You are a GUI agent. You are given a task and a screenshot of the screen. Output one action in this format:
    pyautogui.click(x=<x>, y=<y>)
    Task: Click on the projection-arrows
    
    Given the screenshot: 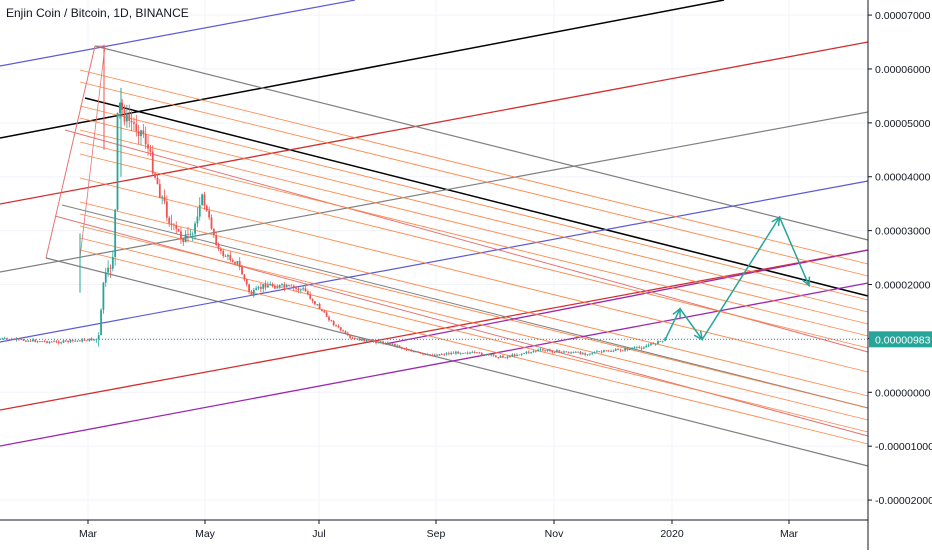 What is the action you would take?
    pyautogui.click(x=737, y=278)
    